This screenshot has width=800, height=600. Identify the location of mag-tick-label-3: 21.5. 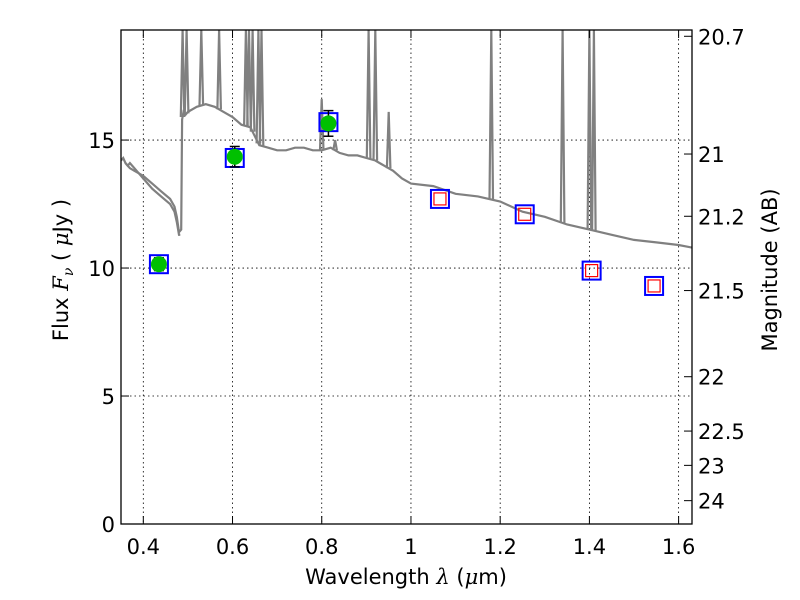
(721, 292).